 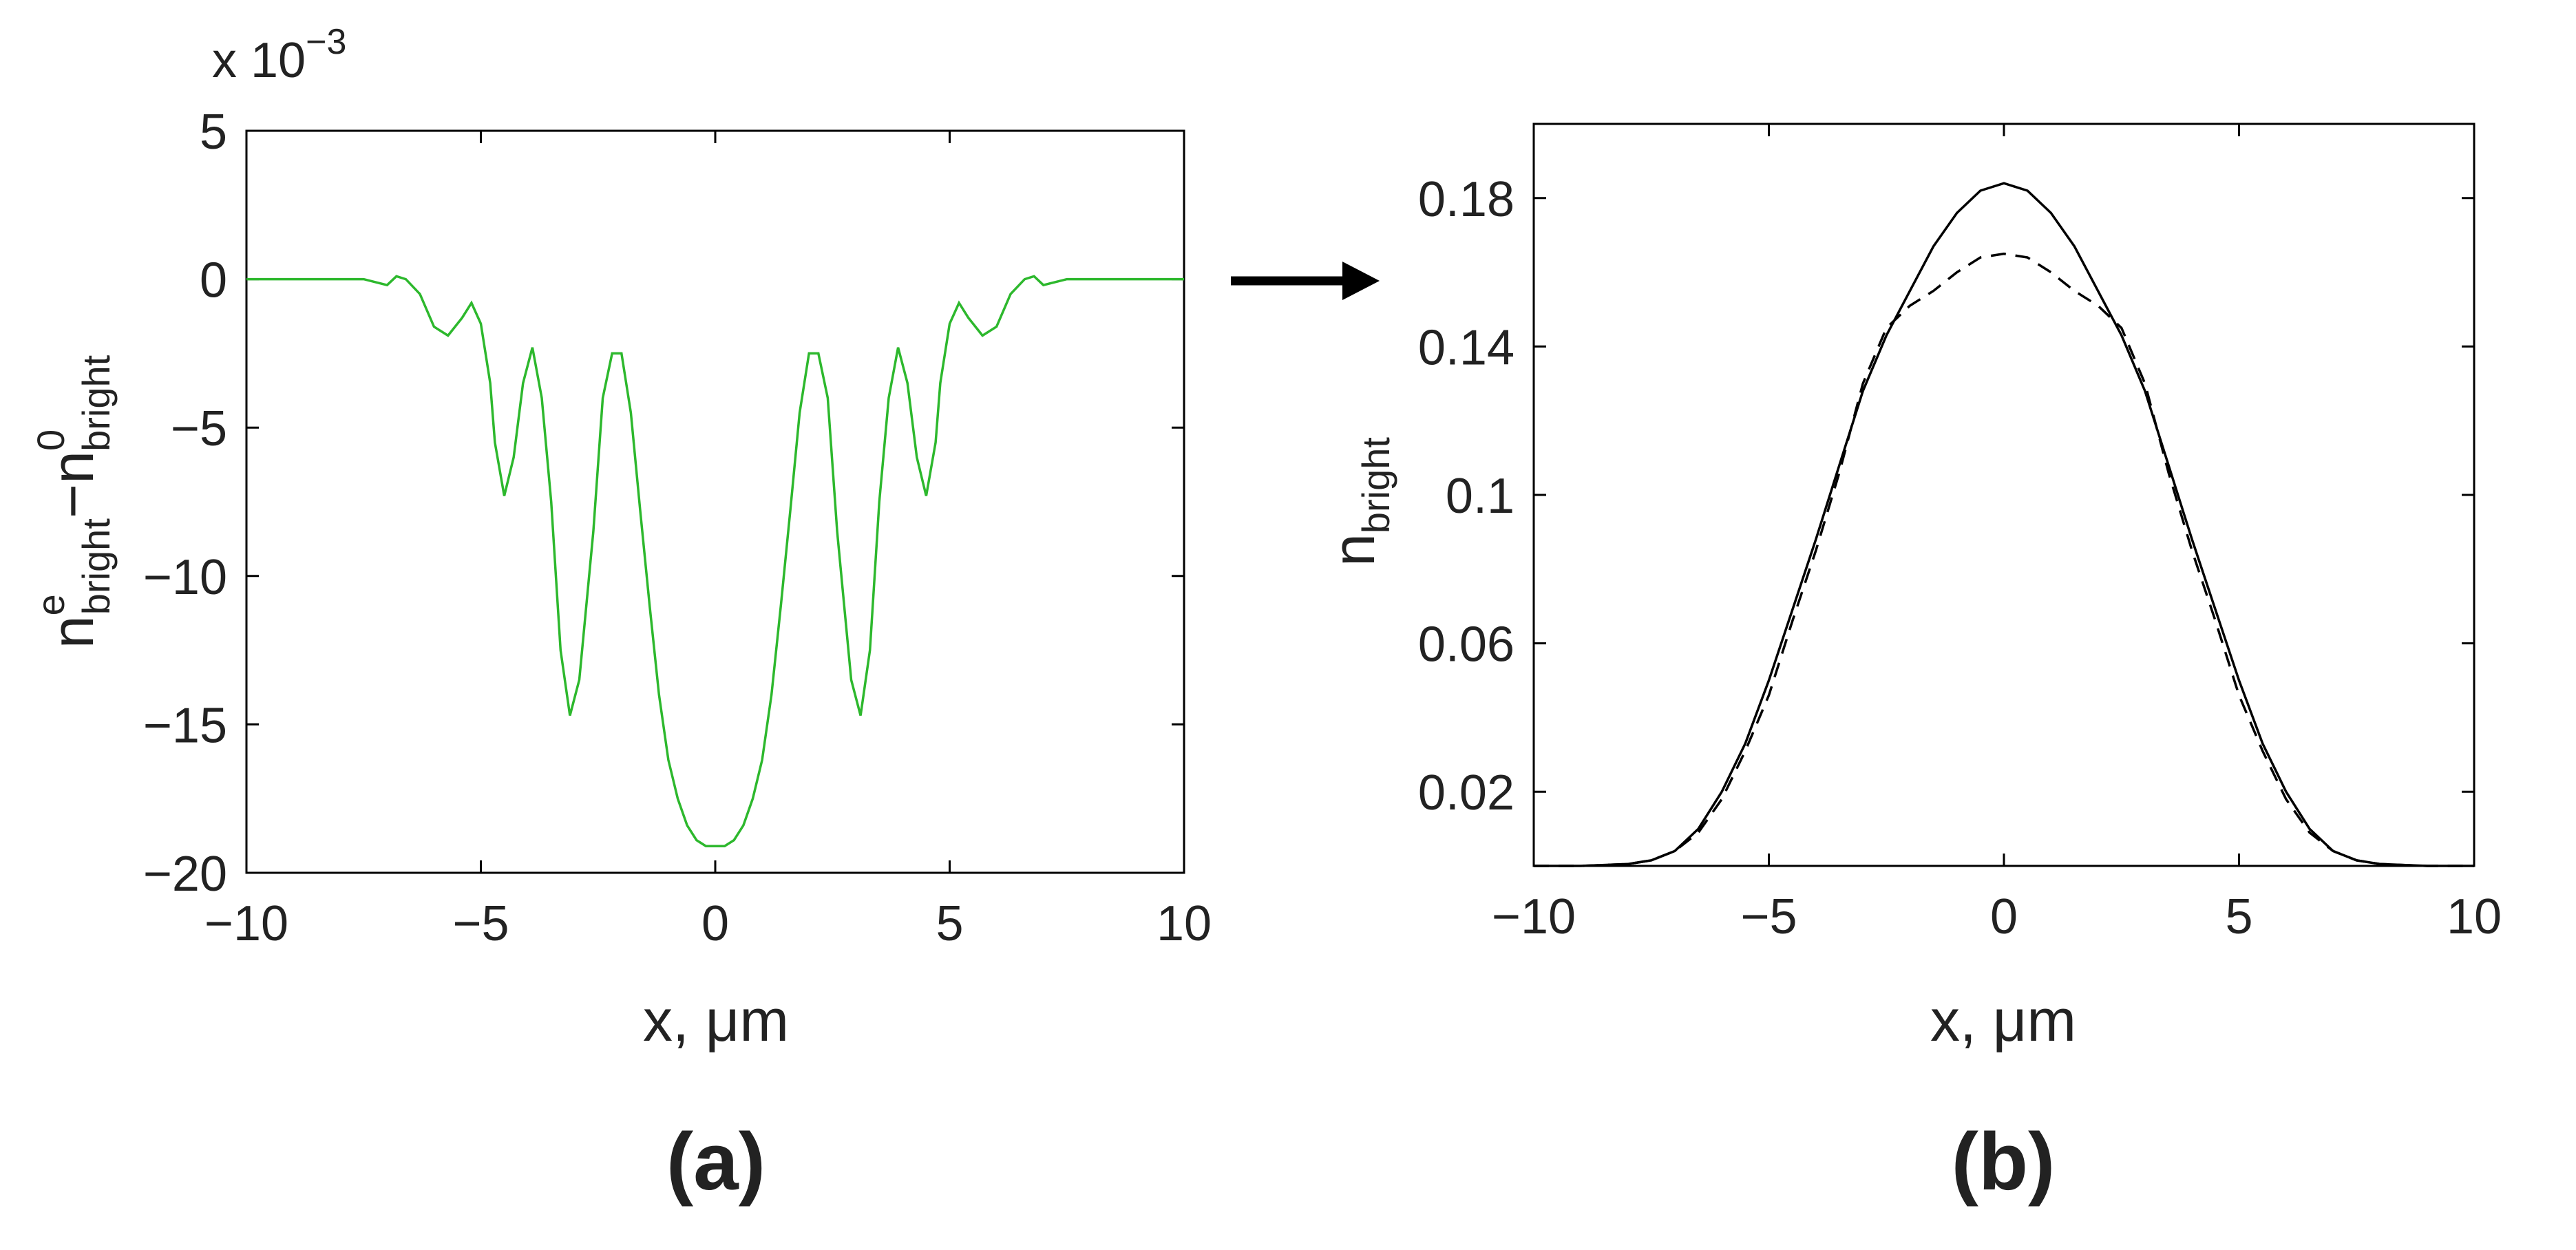 I want to click on b-xtick-label: −10, so click(x=1534, y=917).